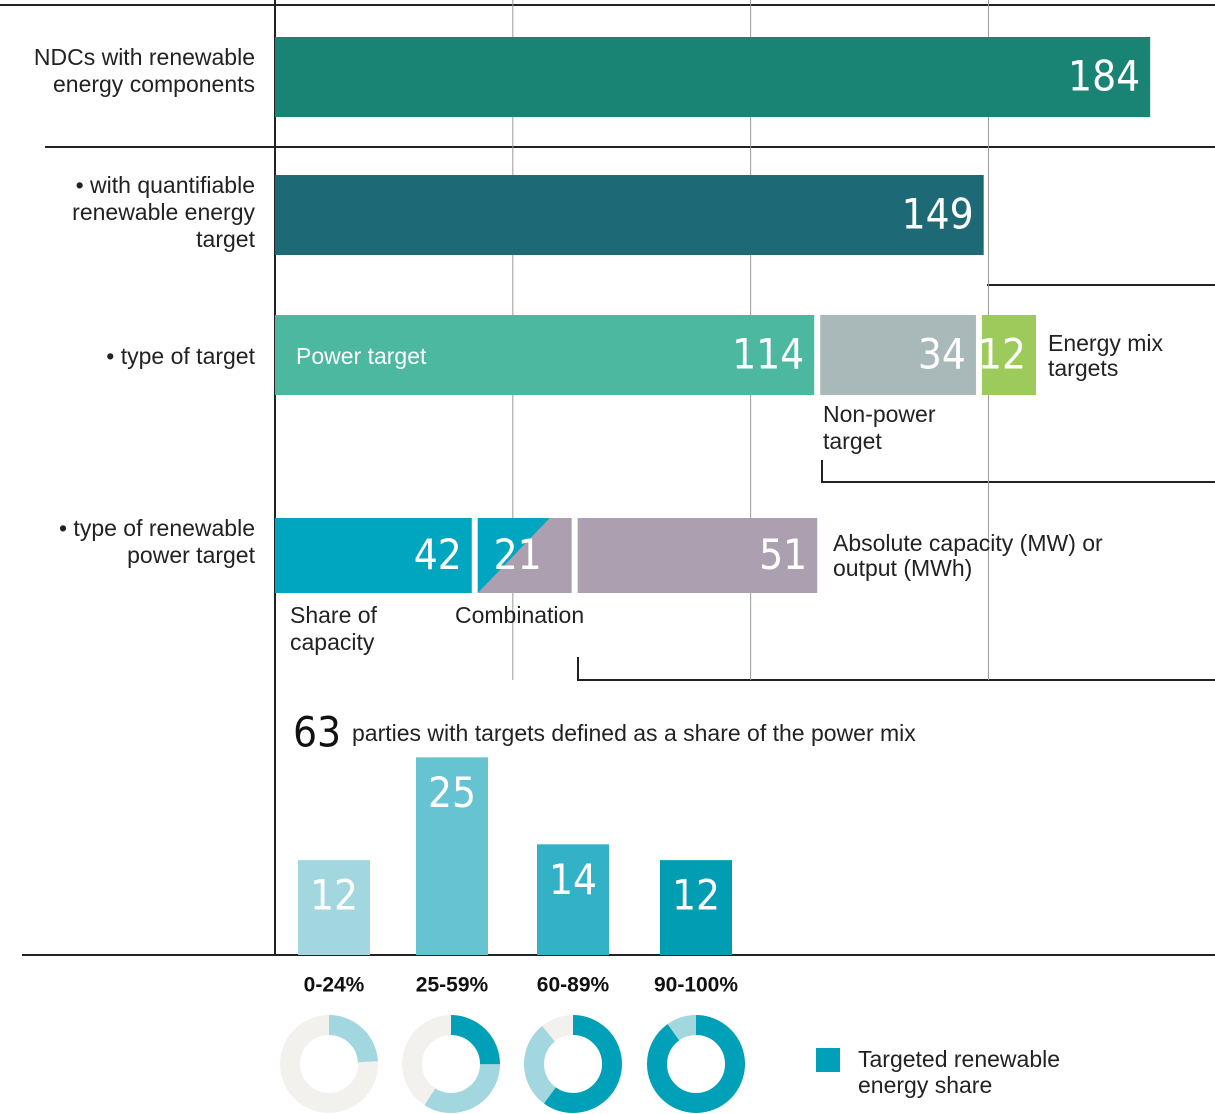 Image resolution: width=1215 pixels, height=1114 pixels. What do you see at coordinates (452, 792) in the screenshot?
I see `value-label: 25` at bounding box center [452, 792].